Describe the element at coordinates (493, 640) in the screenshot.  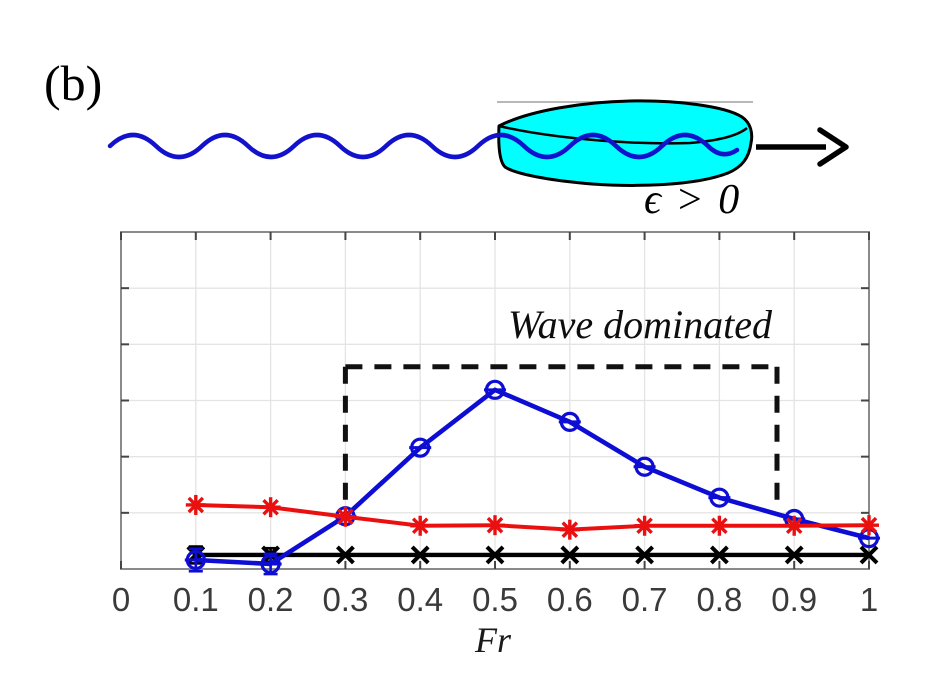
I see `x-axis-label: Fr` at that location.